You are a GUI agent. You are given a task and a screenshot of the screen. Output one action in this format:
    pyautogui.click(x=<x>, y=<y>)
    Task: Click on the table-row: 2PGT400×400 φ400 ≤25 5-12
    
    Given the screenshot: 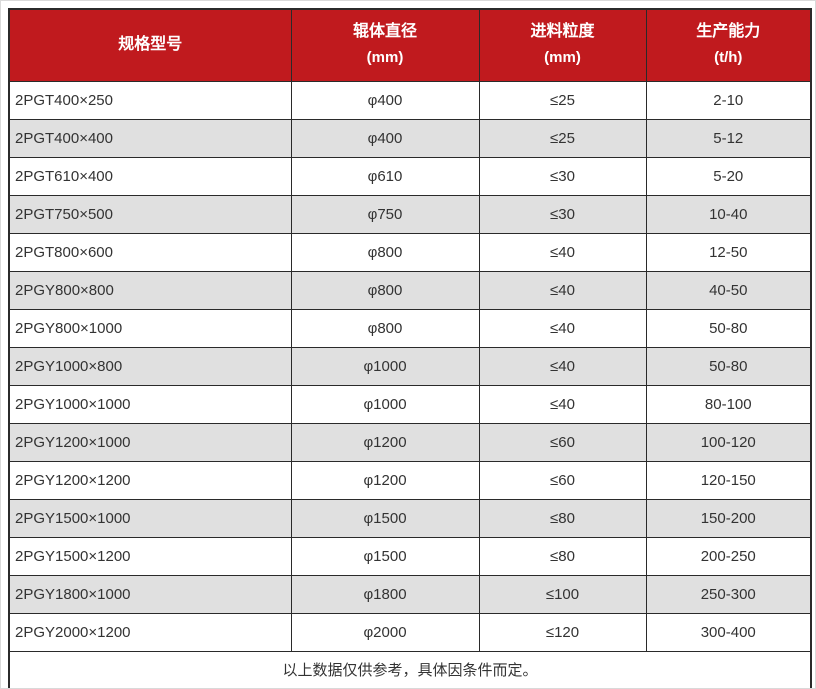 What is the action you would take?
    pyautogui.click(x=410, y=138)
    